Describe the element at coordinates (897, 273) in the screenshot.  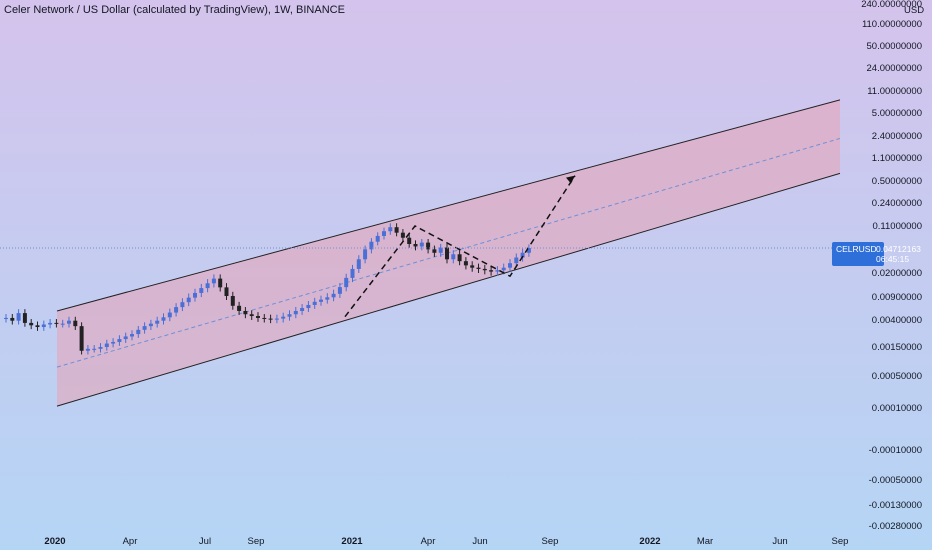
I see `y-tick-label: 0.02000000` at that location.